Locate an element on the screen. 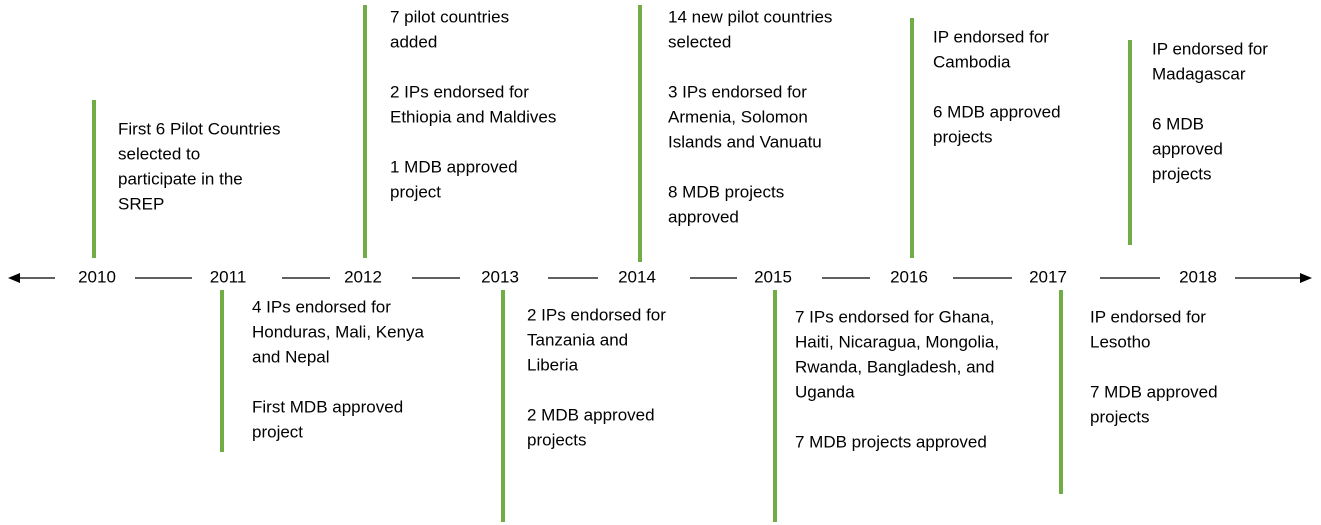  event-text: Tanzania and is located at coordinates (577, 339).